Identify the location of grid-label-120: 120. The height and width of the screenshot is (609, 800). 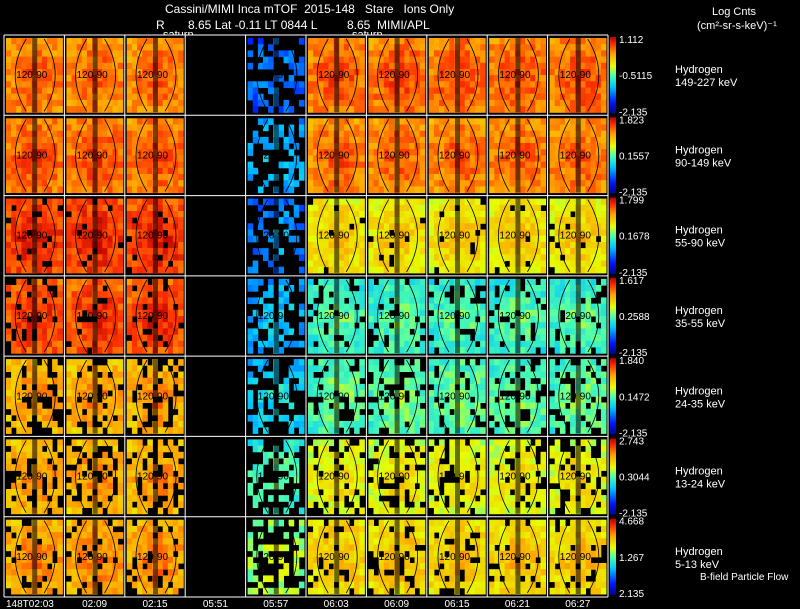
(326, 75).